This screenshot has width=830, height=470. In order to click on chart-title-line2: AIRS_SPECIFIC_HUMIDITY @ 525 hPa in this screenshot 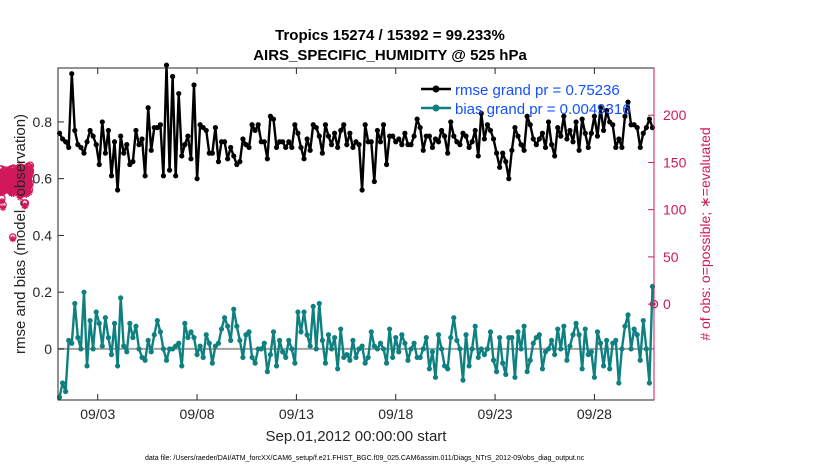, I will do `click(390, 55)`.